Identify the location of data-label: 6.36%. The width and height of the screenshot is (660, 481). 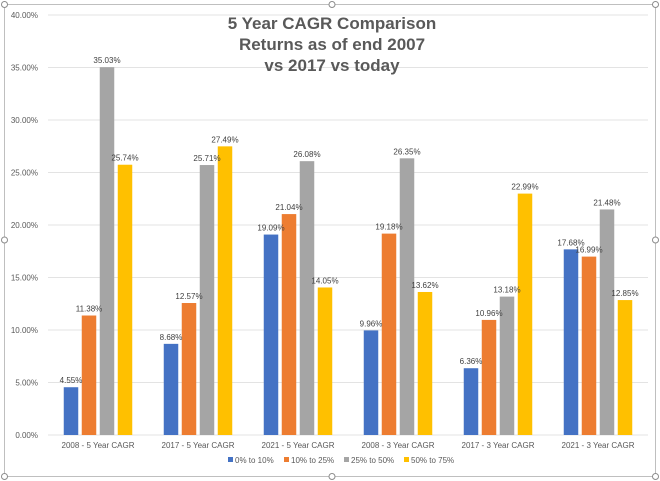
(471, 361).